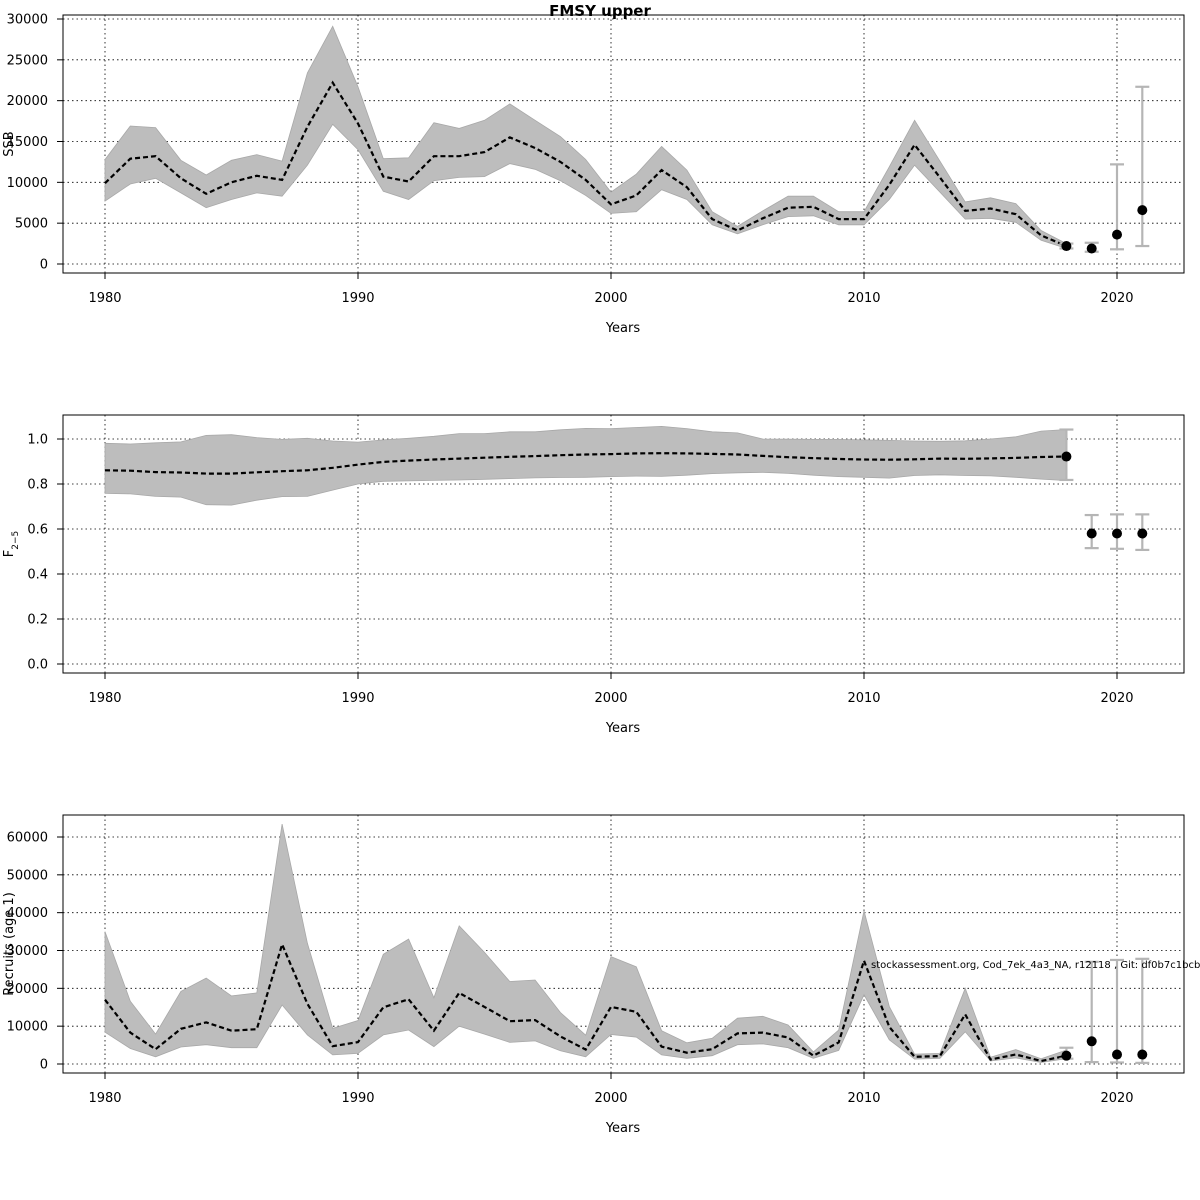 The image size is (1200, 1200). What do you see at coordinates (16, 540) in the screenshot?
I see `y-axis-label-subscript: 2−5` at bounding box center [16, 540].